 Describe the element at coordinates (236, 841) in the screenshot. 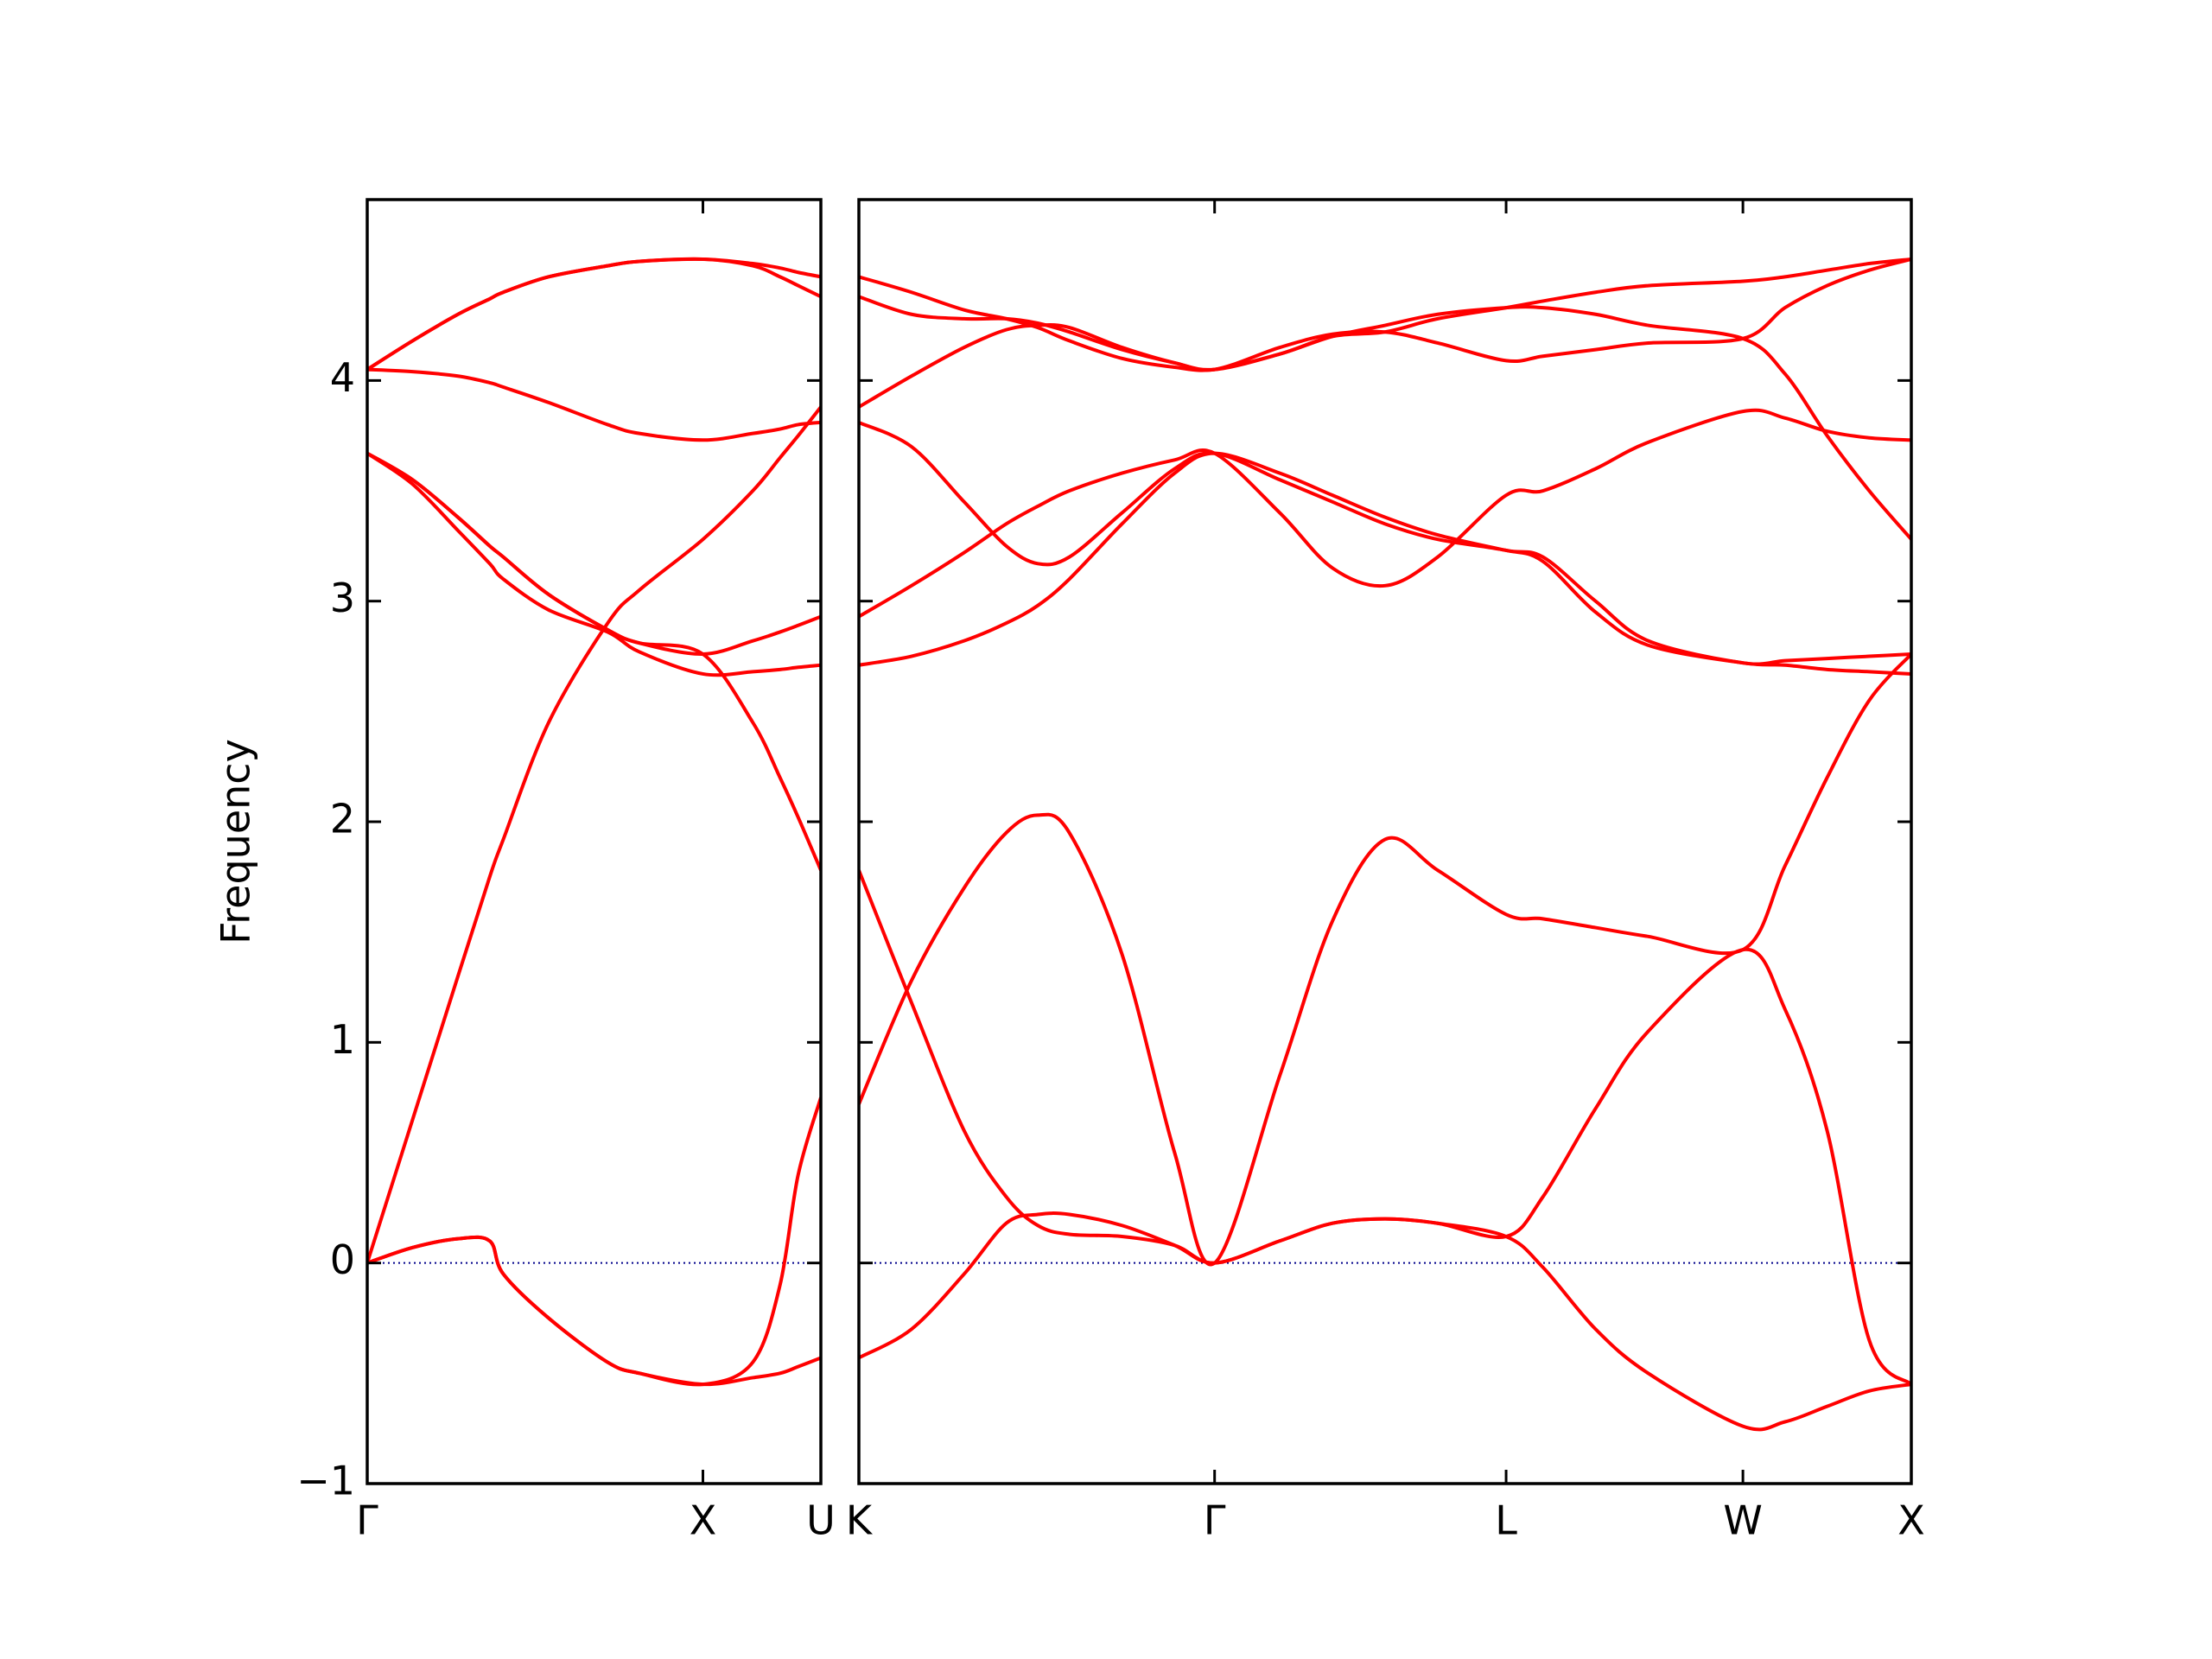

I see `y-axis-label: Frequency` at that location.